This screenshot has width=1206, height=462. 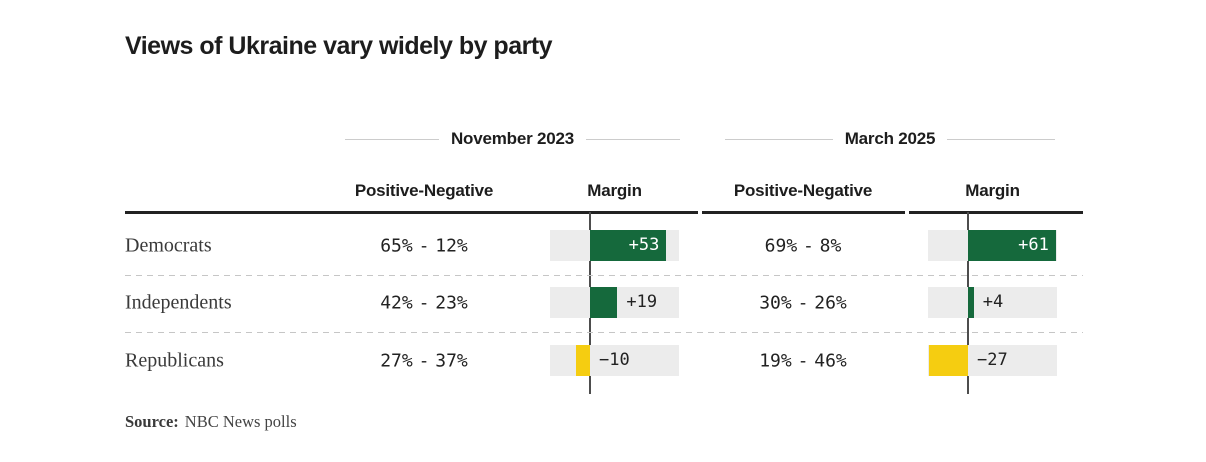 I want to click on column-header-margin-nov: Margin, so click(x=614, y=190).